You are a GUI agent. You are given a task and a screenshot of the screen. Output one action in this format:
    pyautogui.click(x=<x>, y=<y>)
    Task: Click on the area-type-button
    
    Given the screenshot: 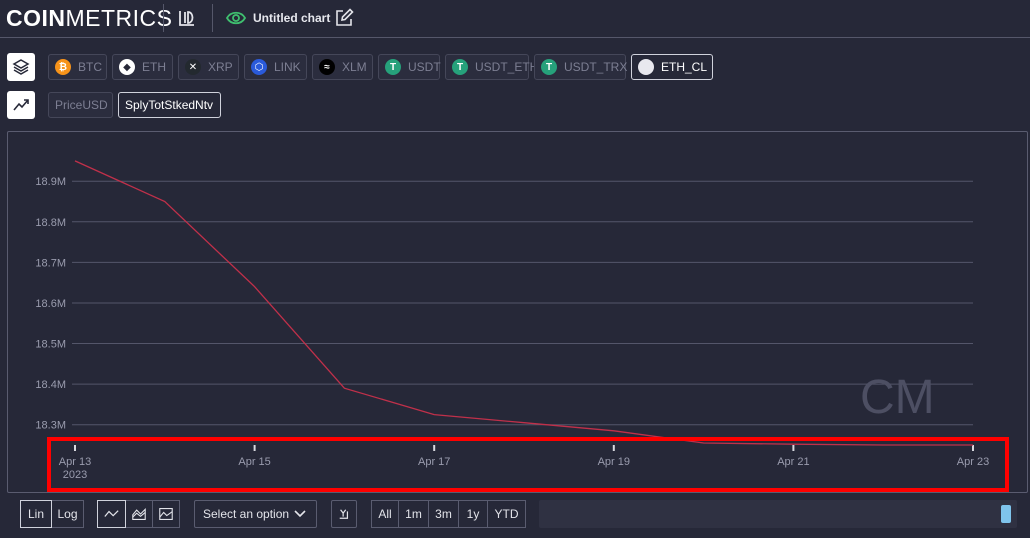 What is the action you would take?
    pyautogui.click(x=166, y=514)
    